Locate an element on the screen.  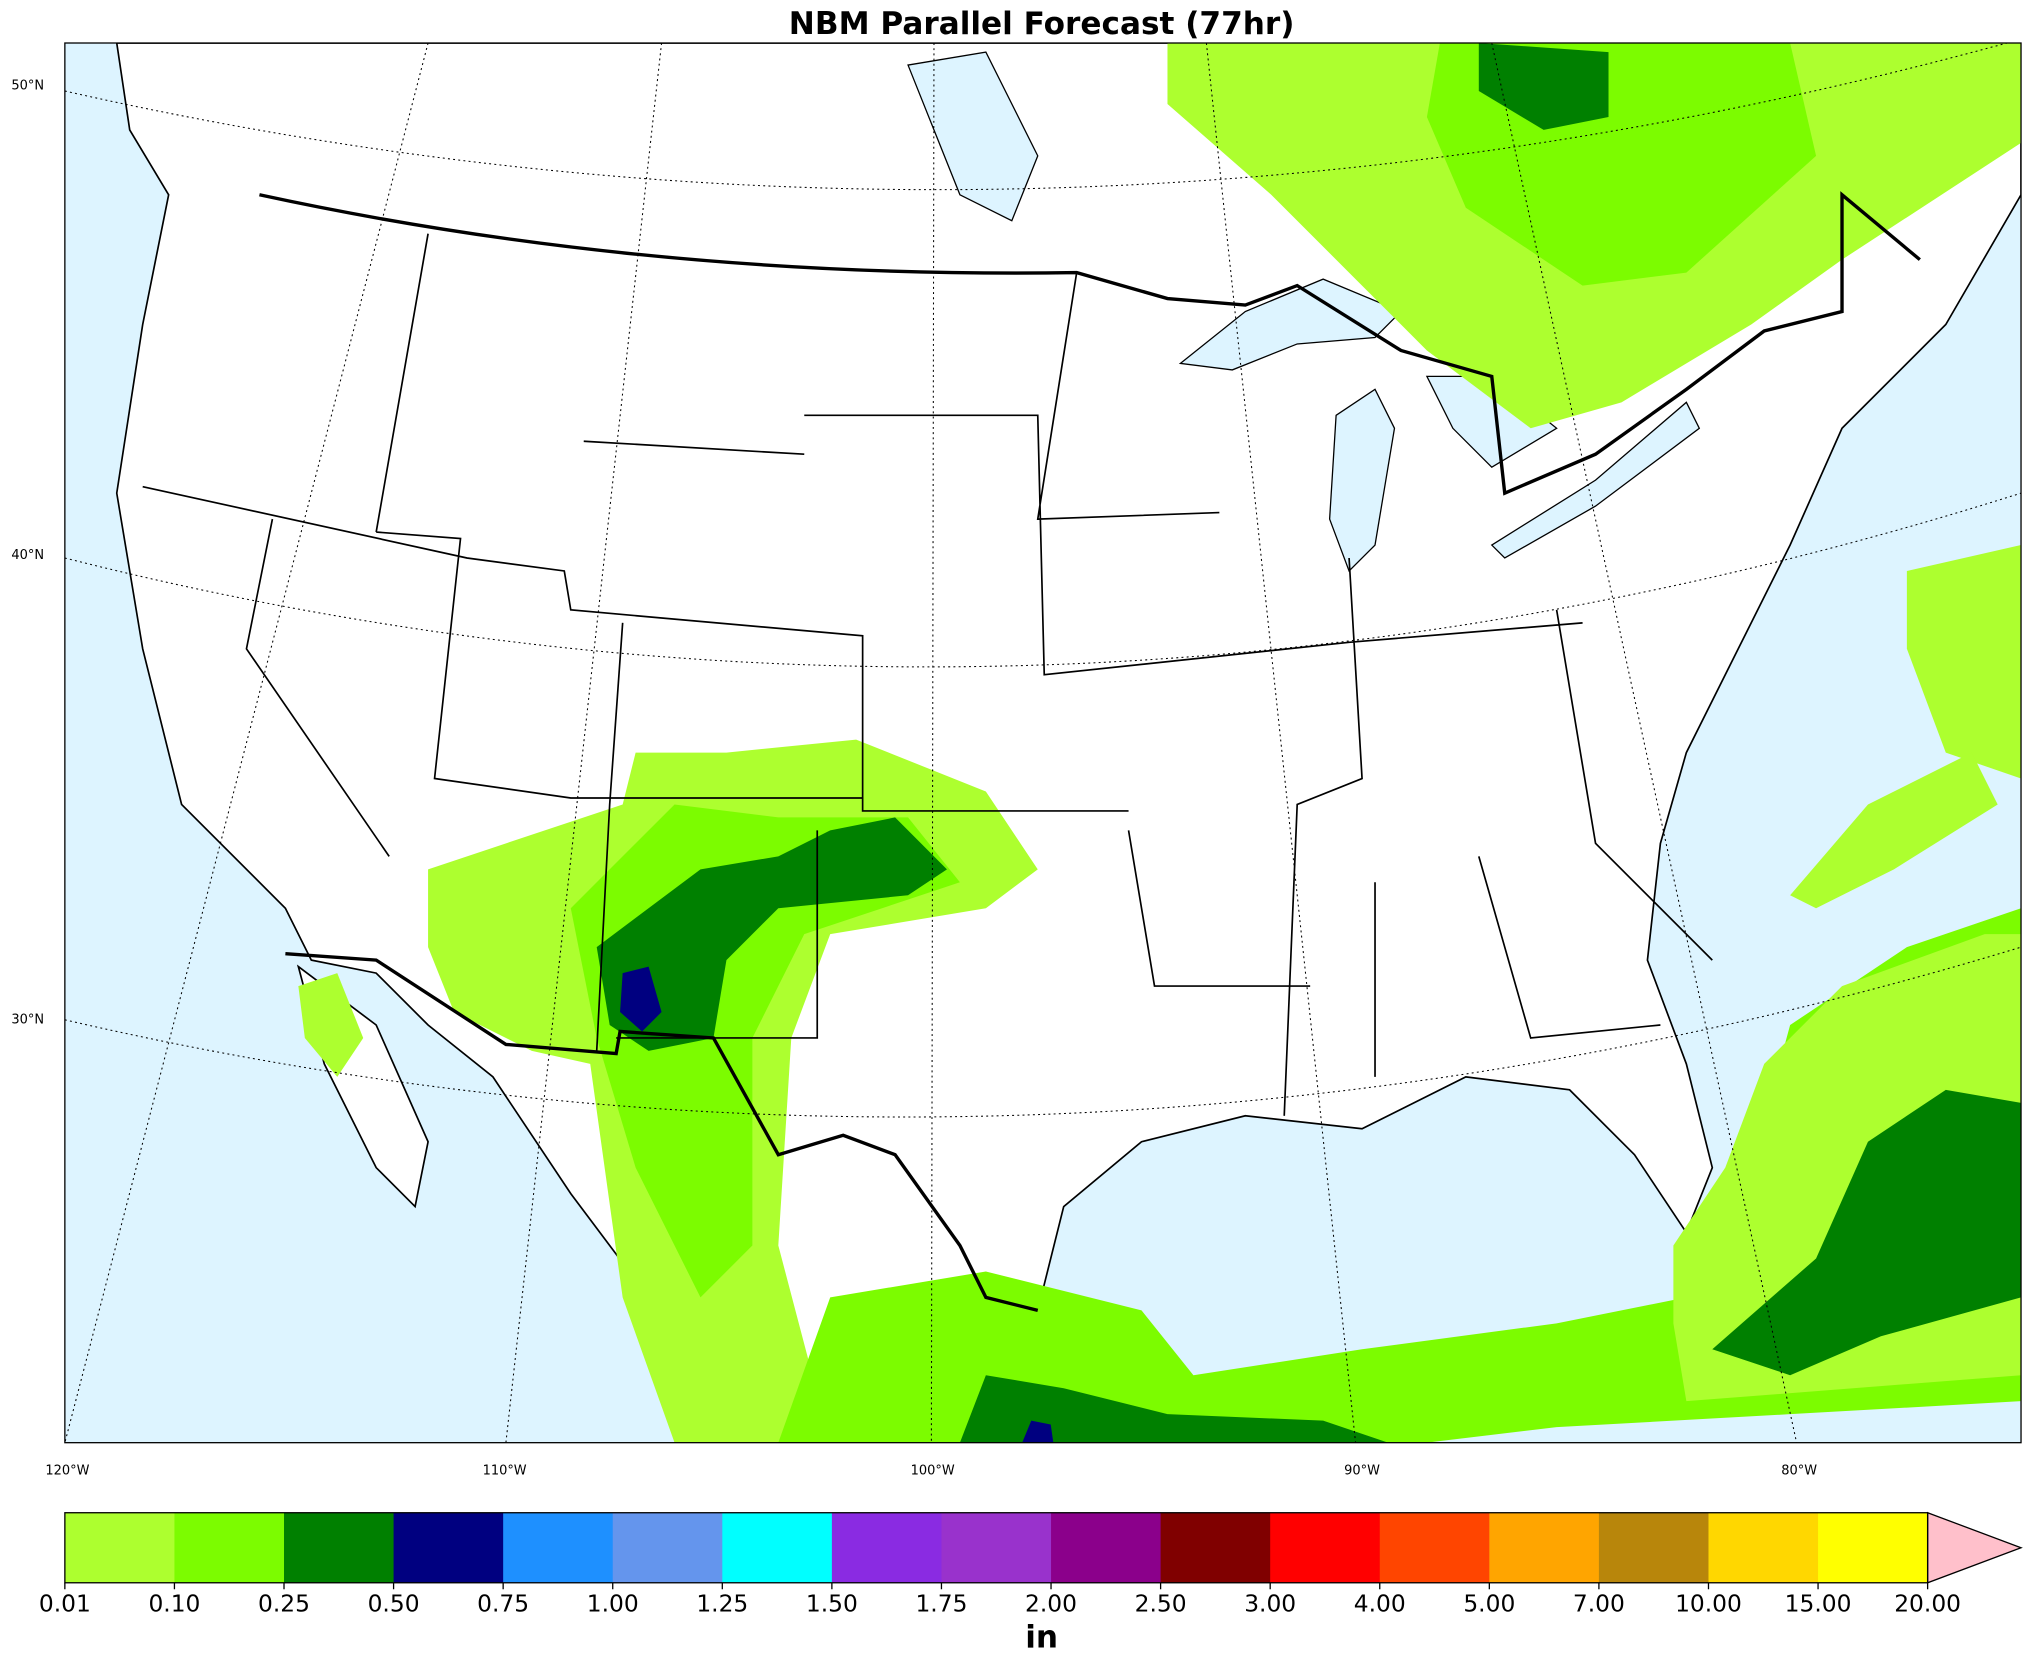
longitude-label: 80°W is located at coordinates (1799, 1471).